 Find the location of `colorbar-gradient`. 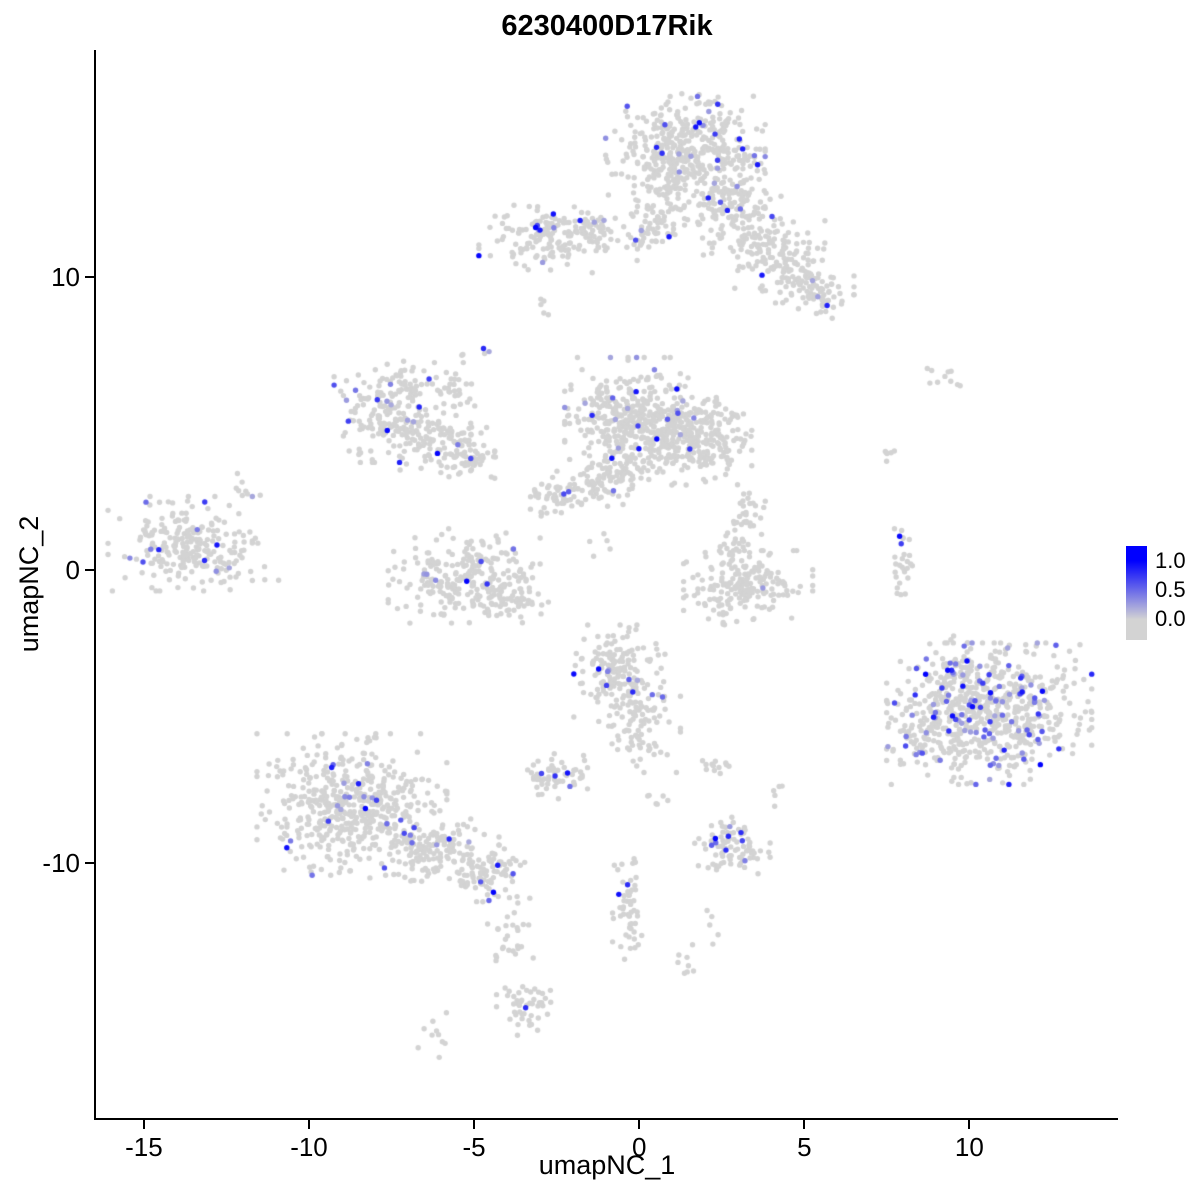

colorbar-gradient is located at coordinates (1136, 593).